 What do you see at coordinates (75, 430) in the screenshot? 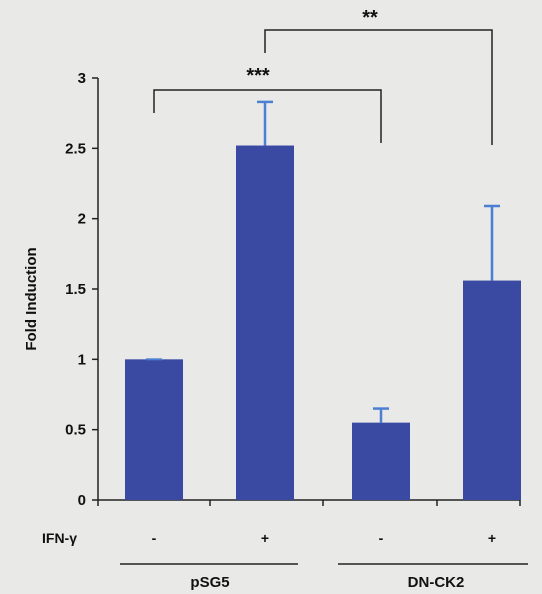
I see `y-tick-label: 0.5` at bounding box center [75, 430].